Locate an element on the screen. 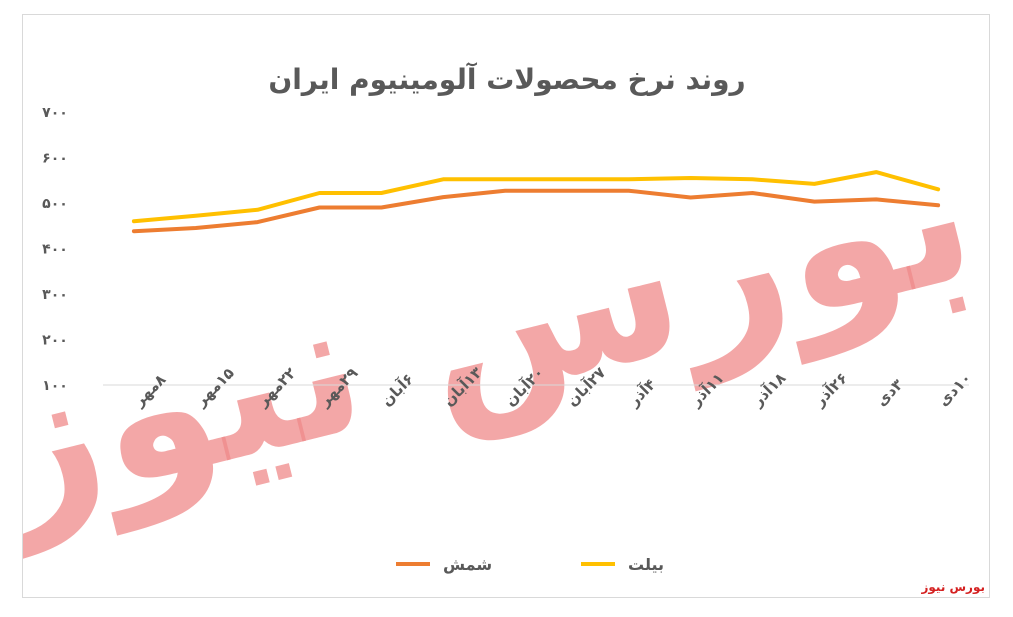  y-tick-label: ۳۰۰ is located at coordinates (55, 295).